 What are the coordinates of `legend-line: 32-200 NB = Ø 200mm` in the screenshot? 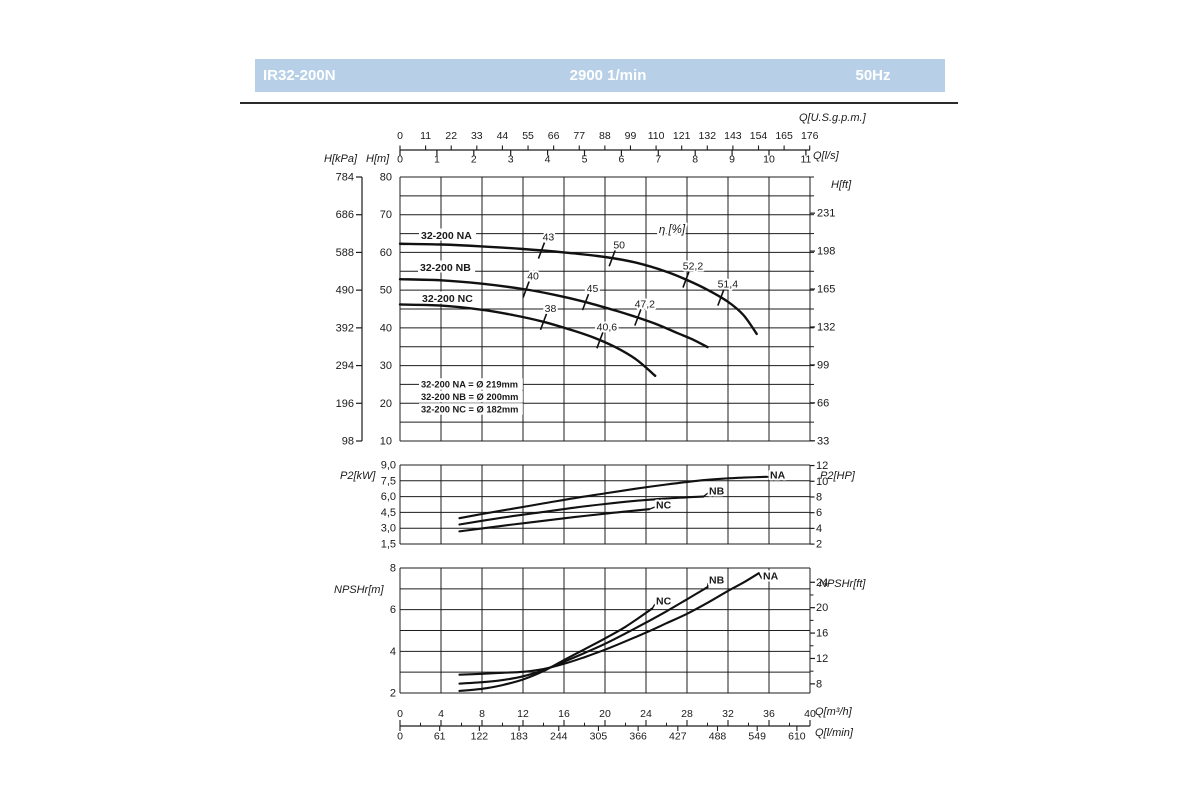 It's located at (469, 397).